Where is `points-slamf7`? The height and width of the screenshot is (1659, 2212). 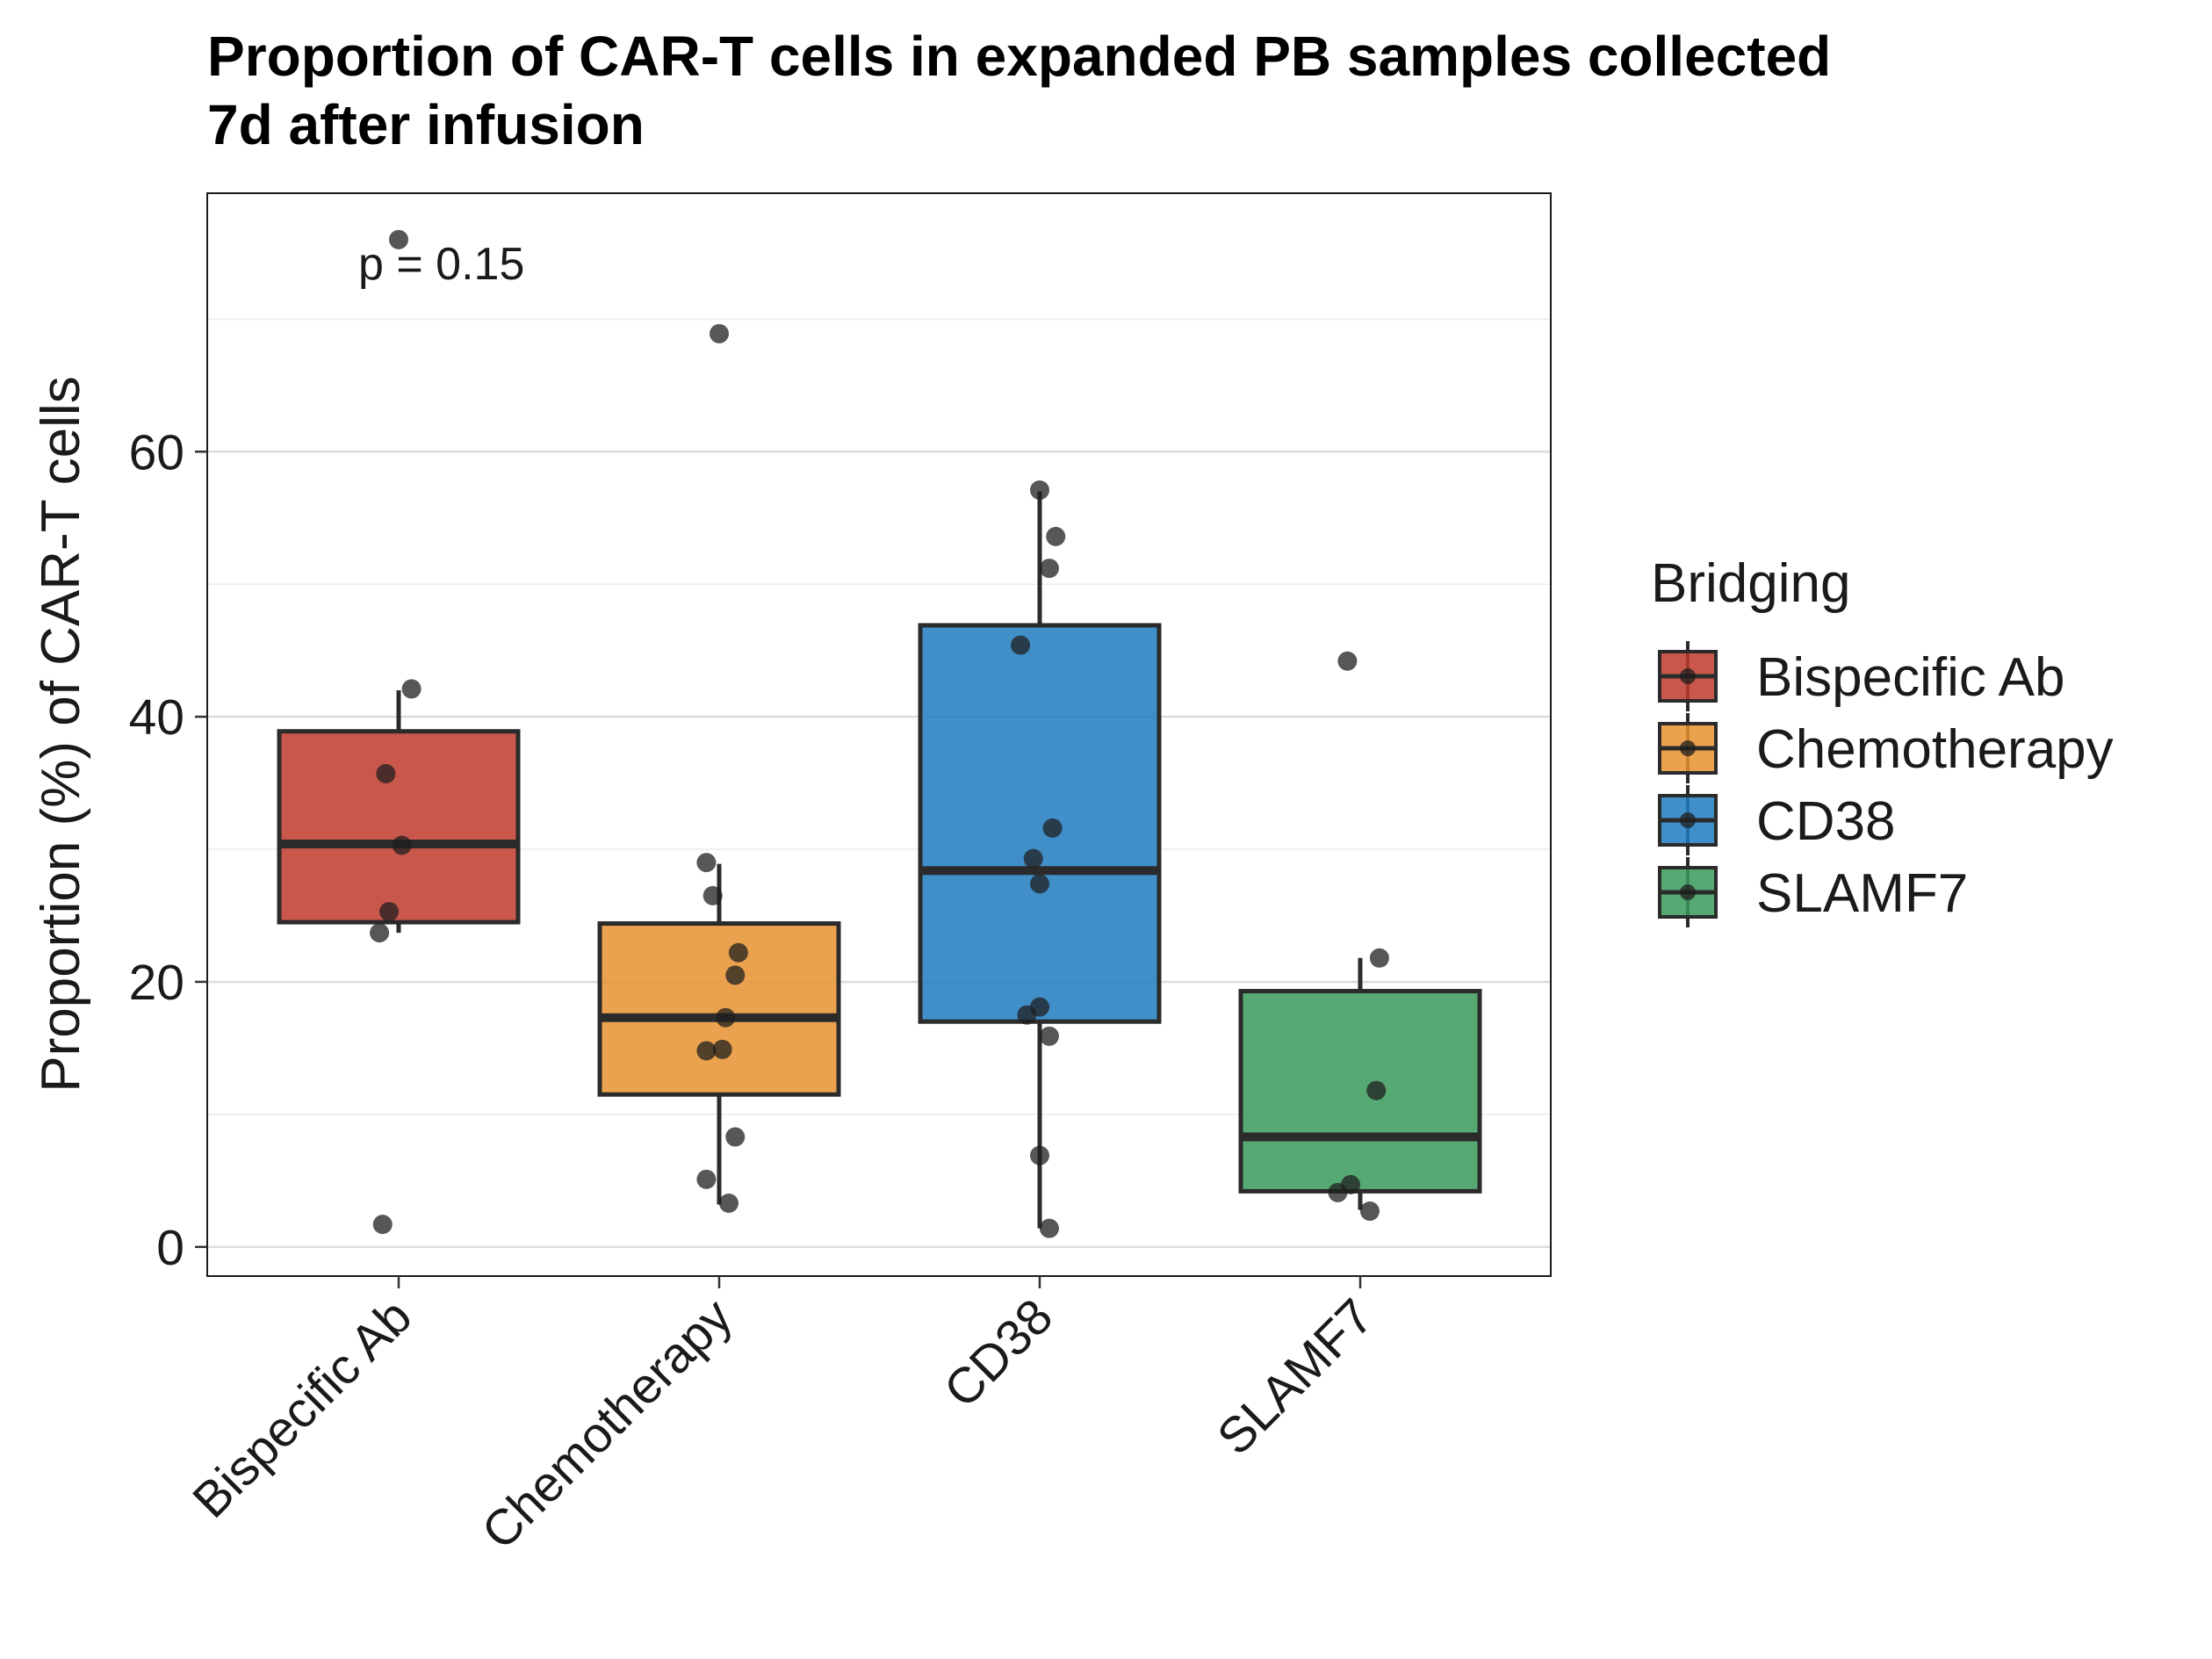 points-slamf7 is located at coordinates (1358, 936).